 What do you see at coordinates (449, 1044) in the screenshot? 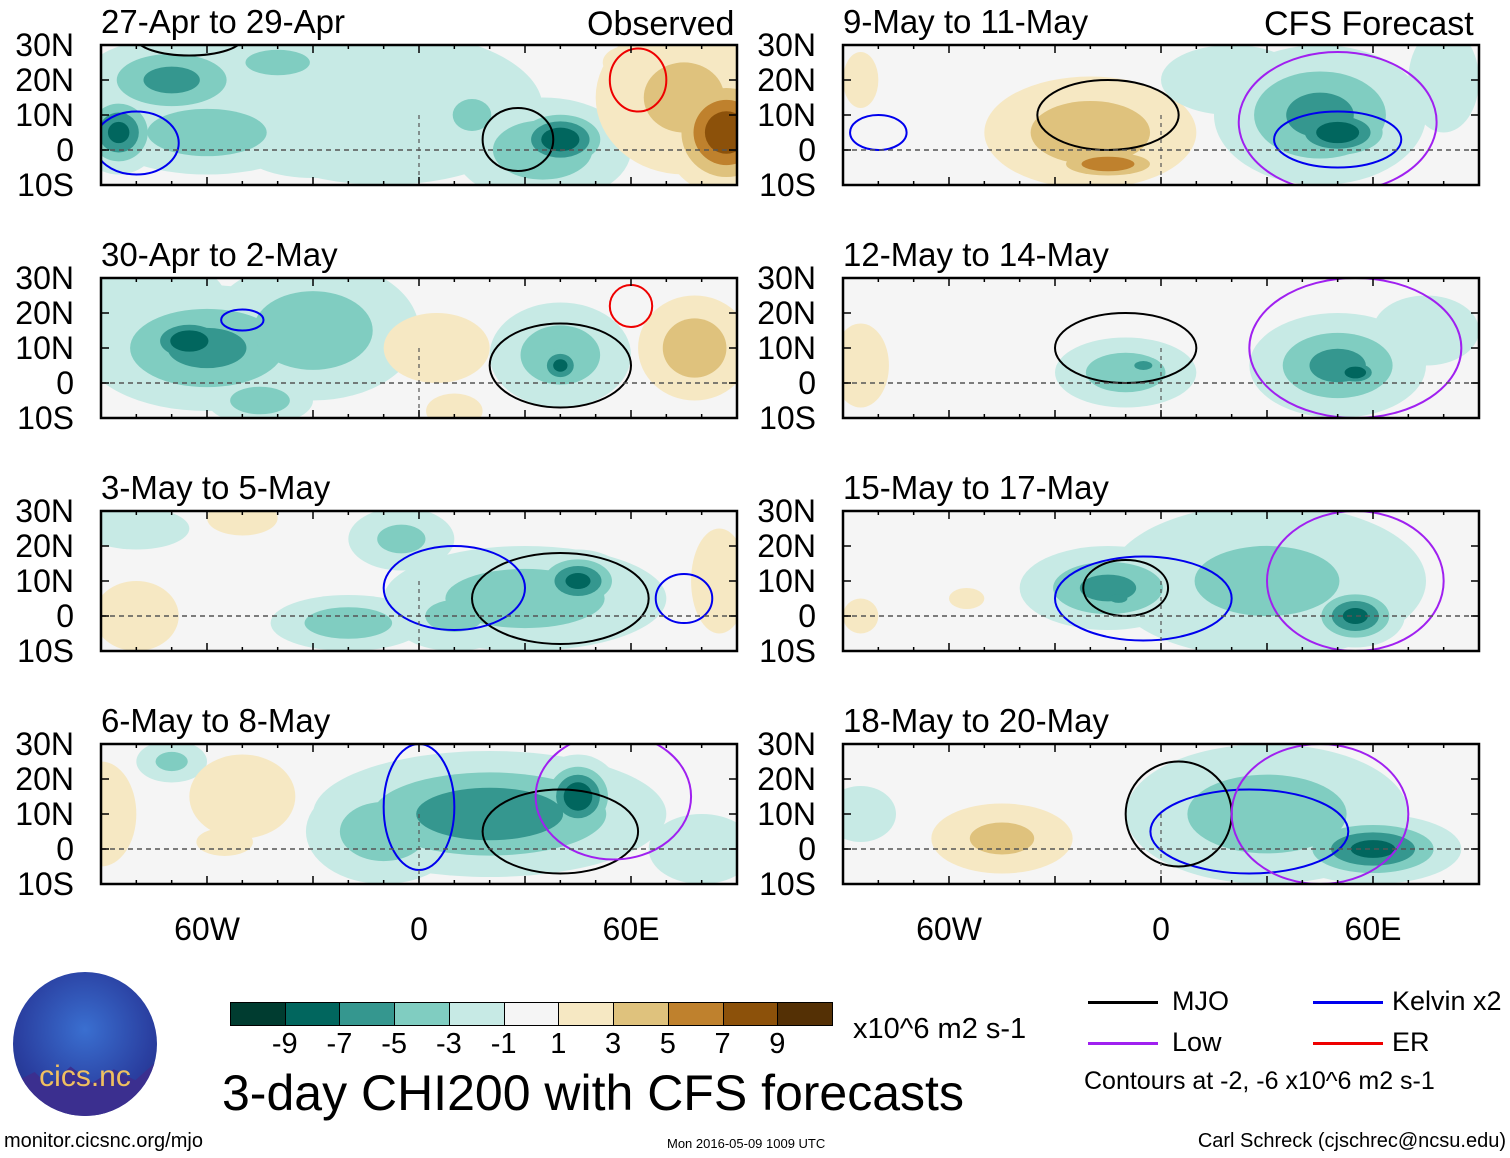
I see `colorbar-tick-label: -3` at bounding box center [449, 1044].